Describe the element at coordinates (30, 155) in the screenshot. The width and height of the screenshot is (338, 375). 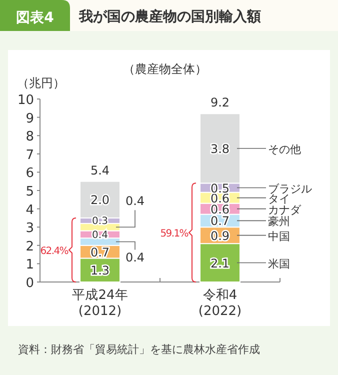
I see `y-tick-label: 7` at that location.